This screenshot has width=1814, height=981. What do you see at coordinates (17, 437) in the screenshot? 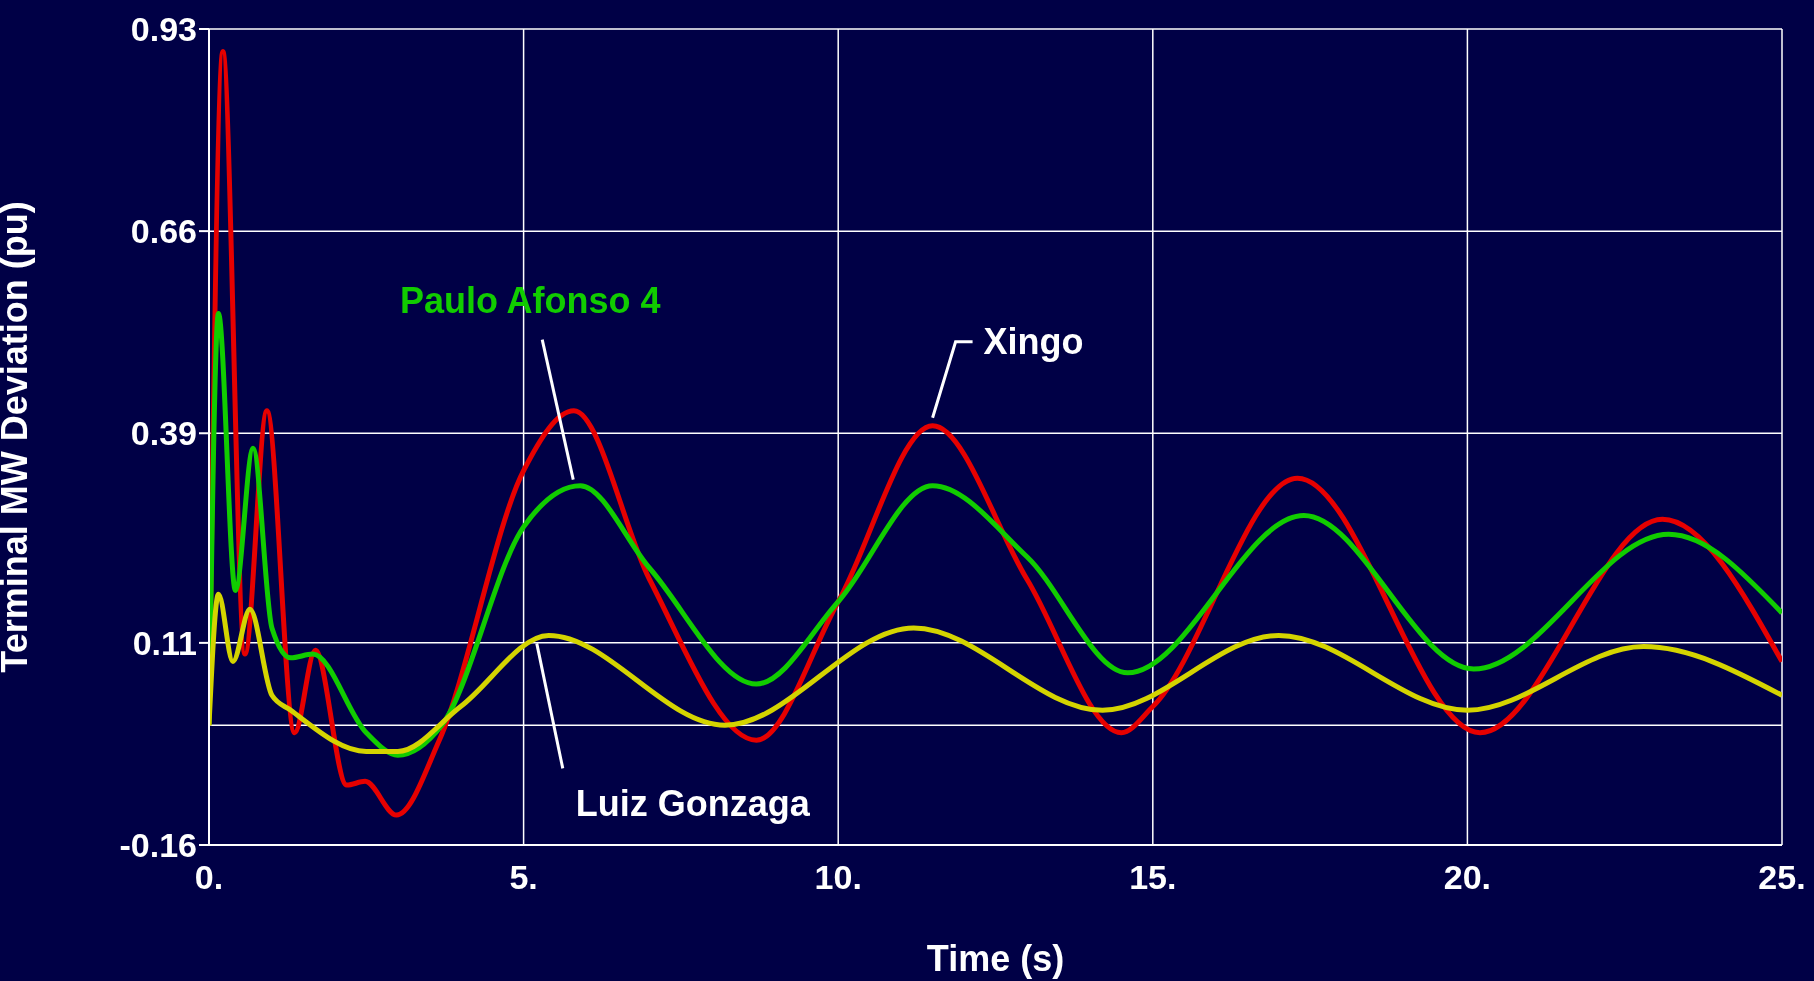
I see `y-axis-title: Terminal MW Deviation (pu)` at bounding box center [17, 437].